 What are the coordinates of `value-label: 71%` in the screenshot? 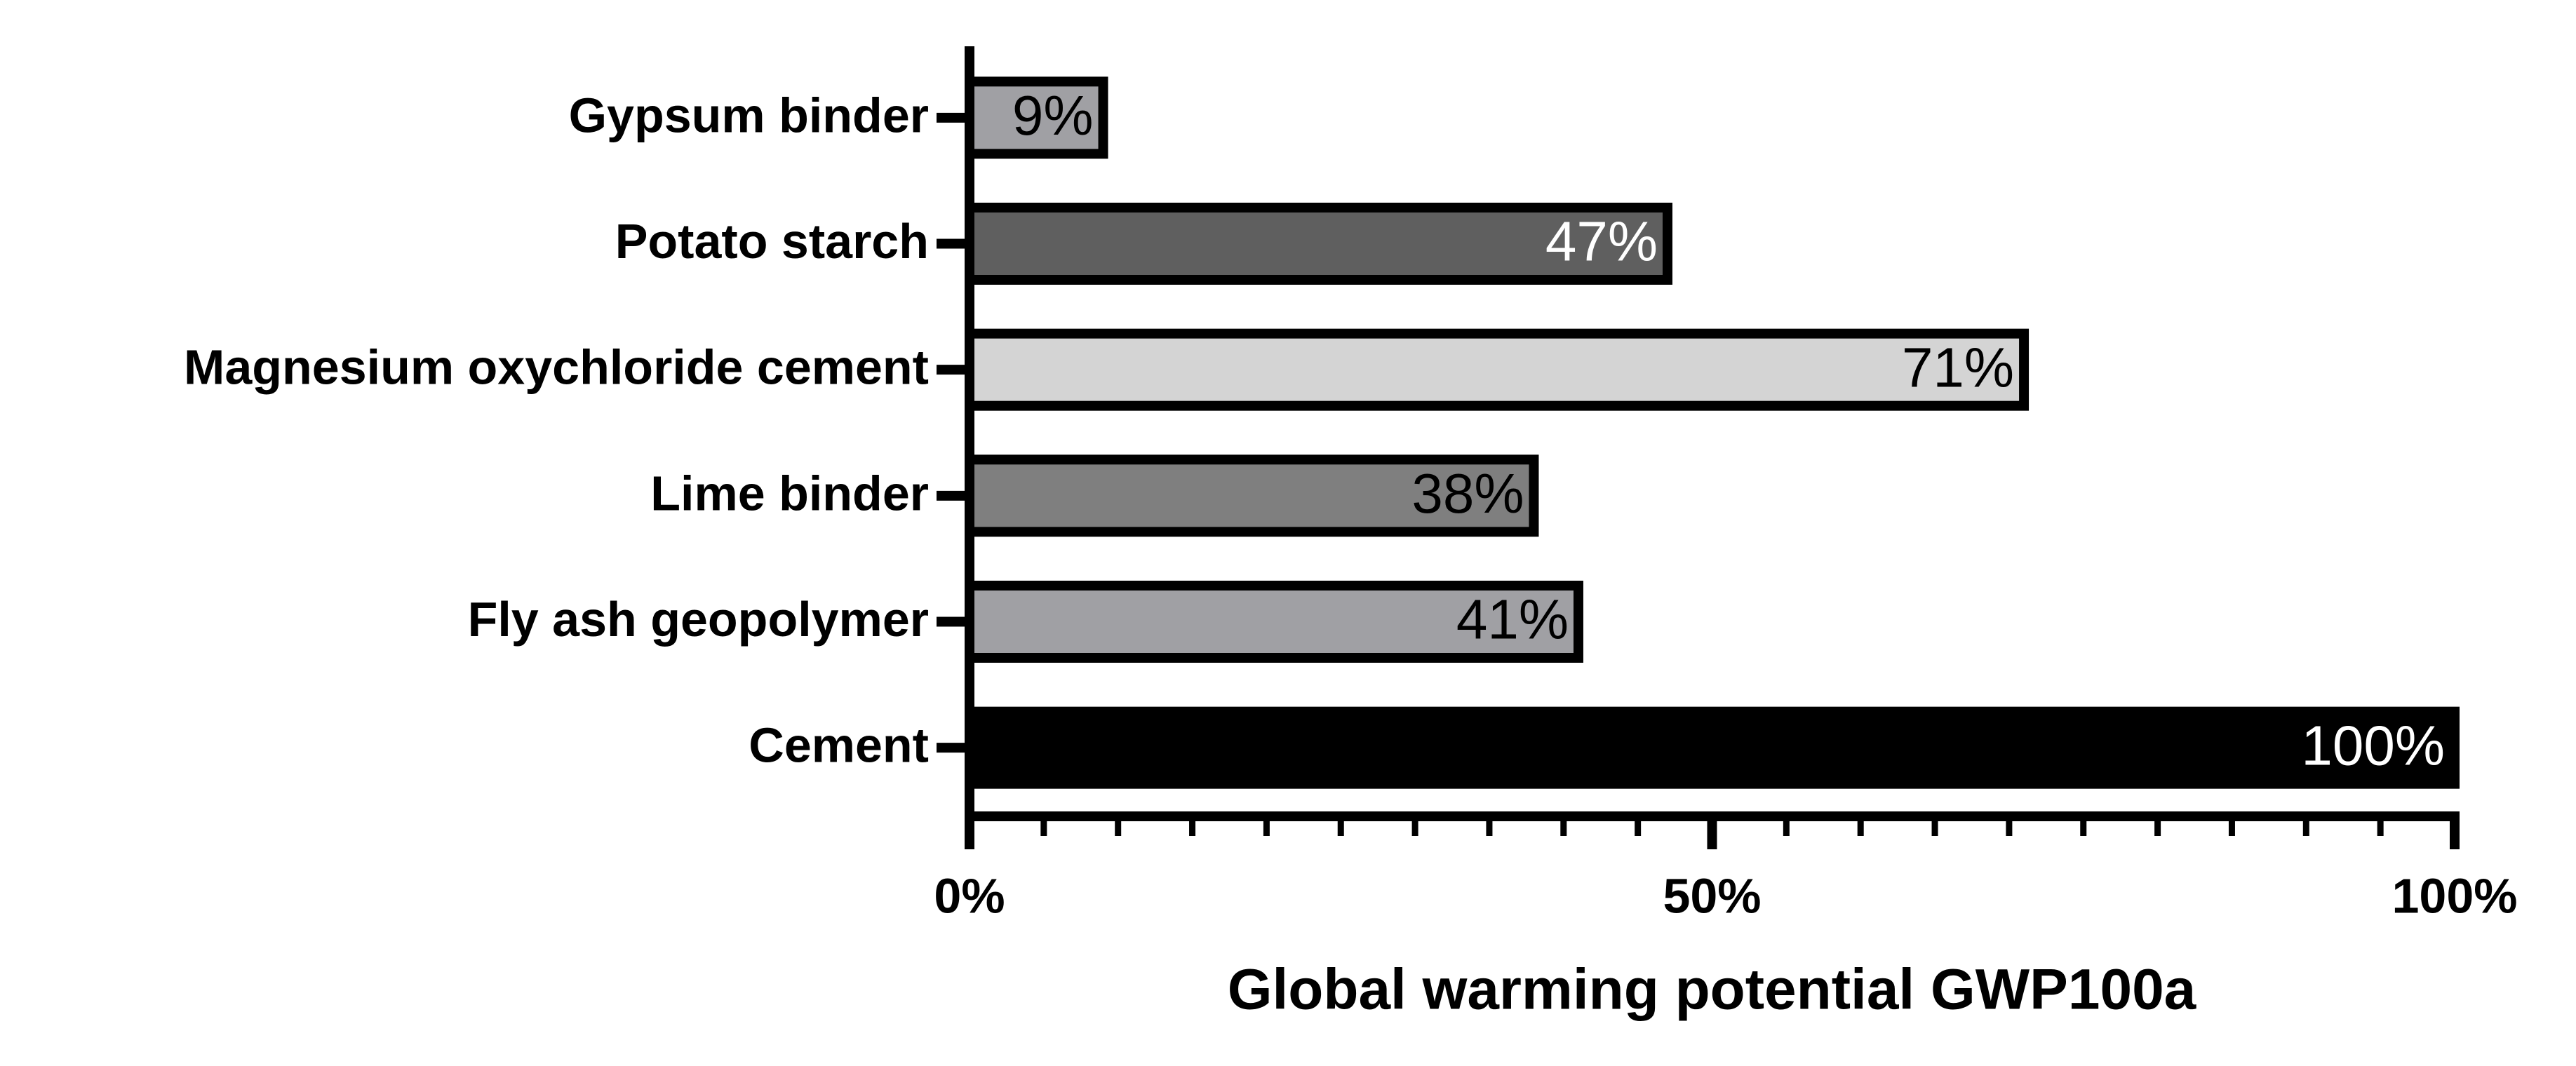 It's located at (1958, 367).